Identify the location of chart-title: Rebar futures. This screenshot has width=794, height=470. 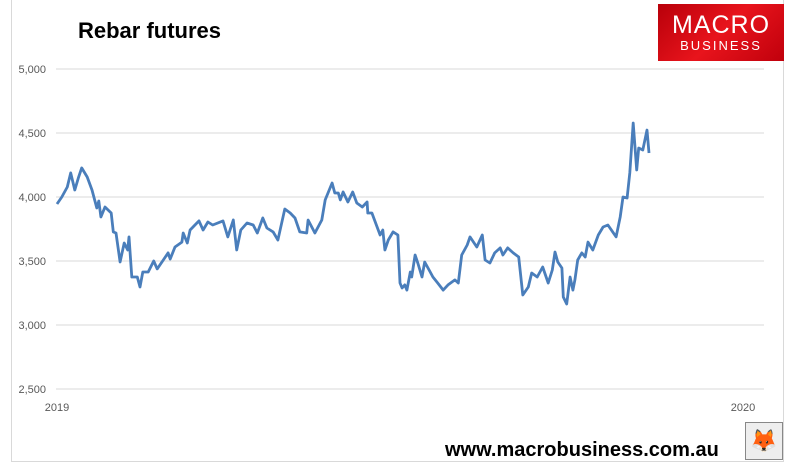
(150, 30).